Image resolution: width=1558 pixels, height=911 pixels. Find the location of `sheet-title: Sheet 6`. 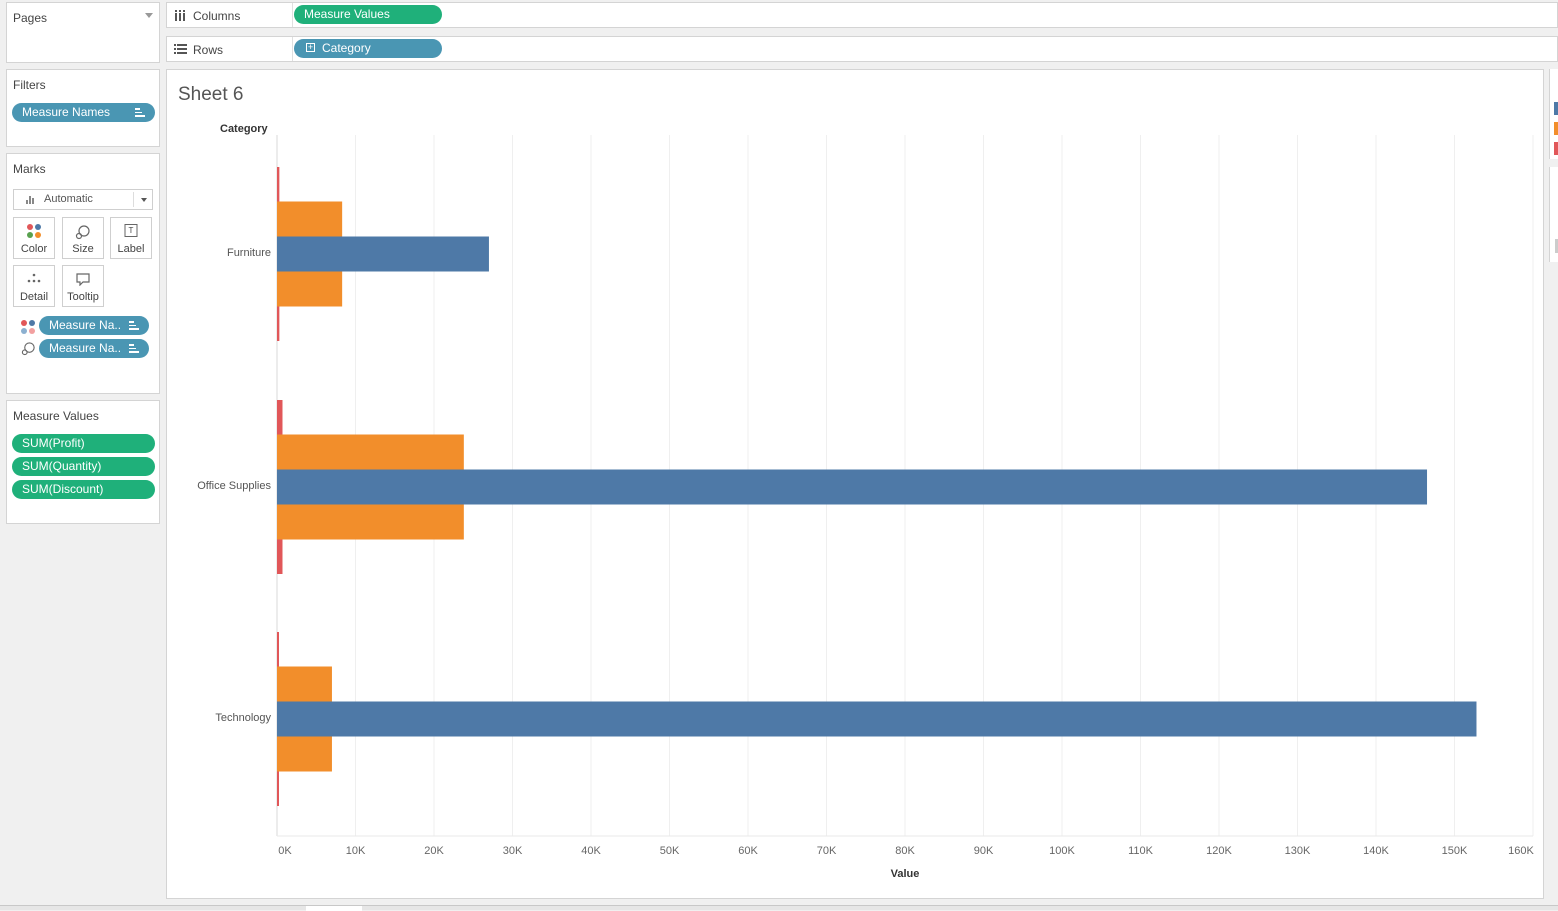

sheet-title: Sheet 6 is located at coordinates (211, 94).